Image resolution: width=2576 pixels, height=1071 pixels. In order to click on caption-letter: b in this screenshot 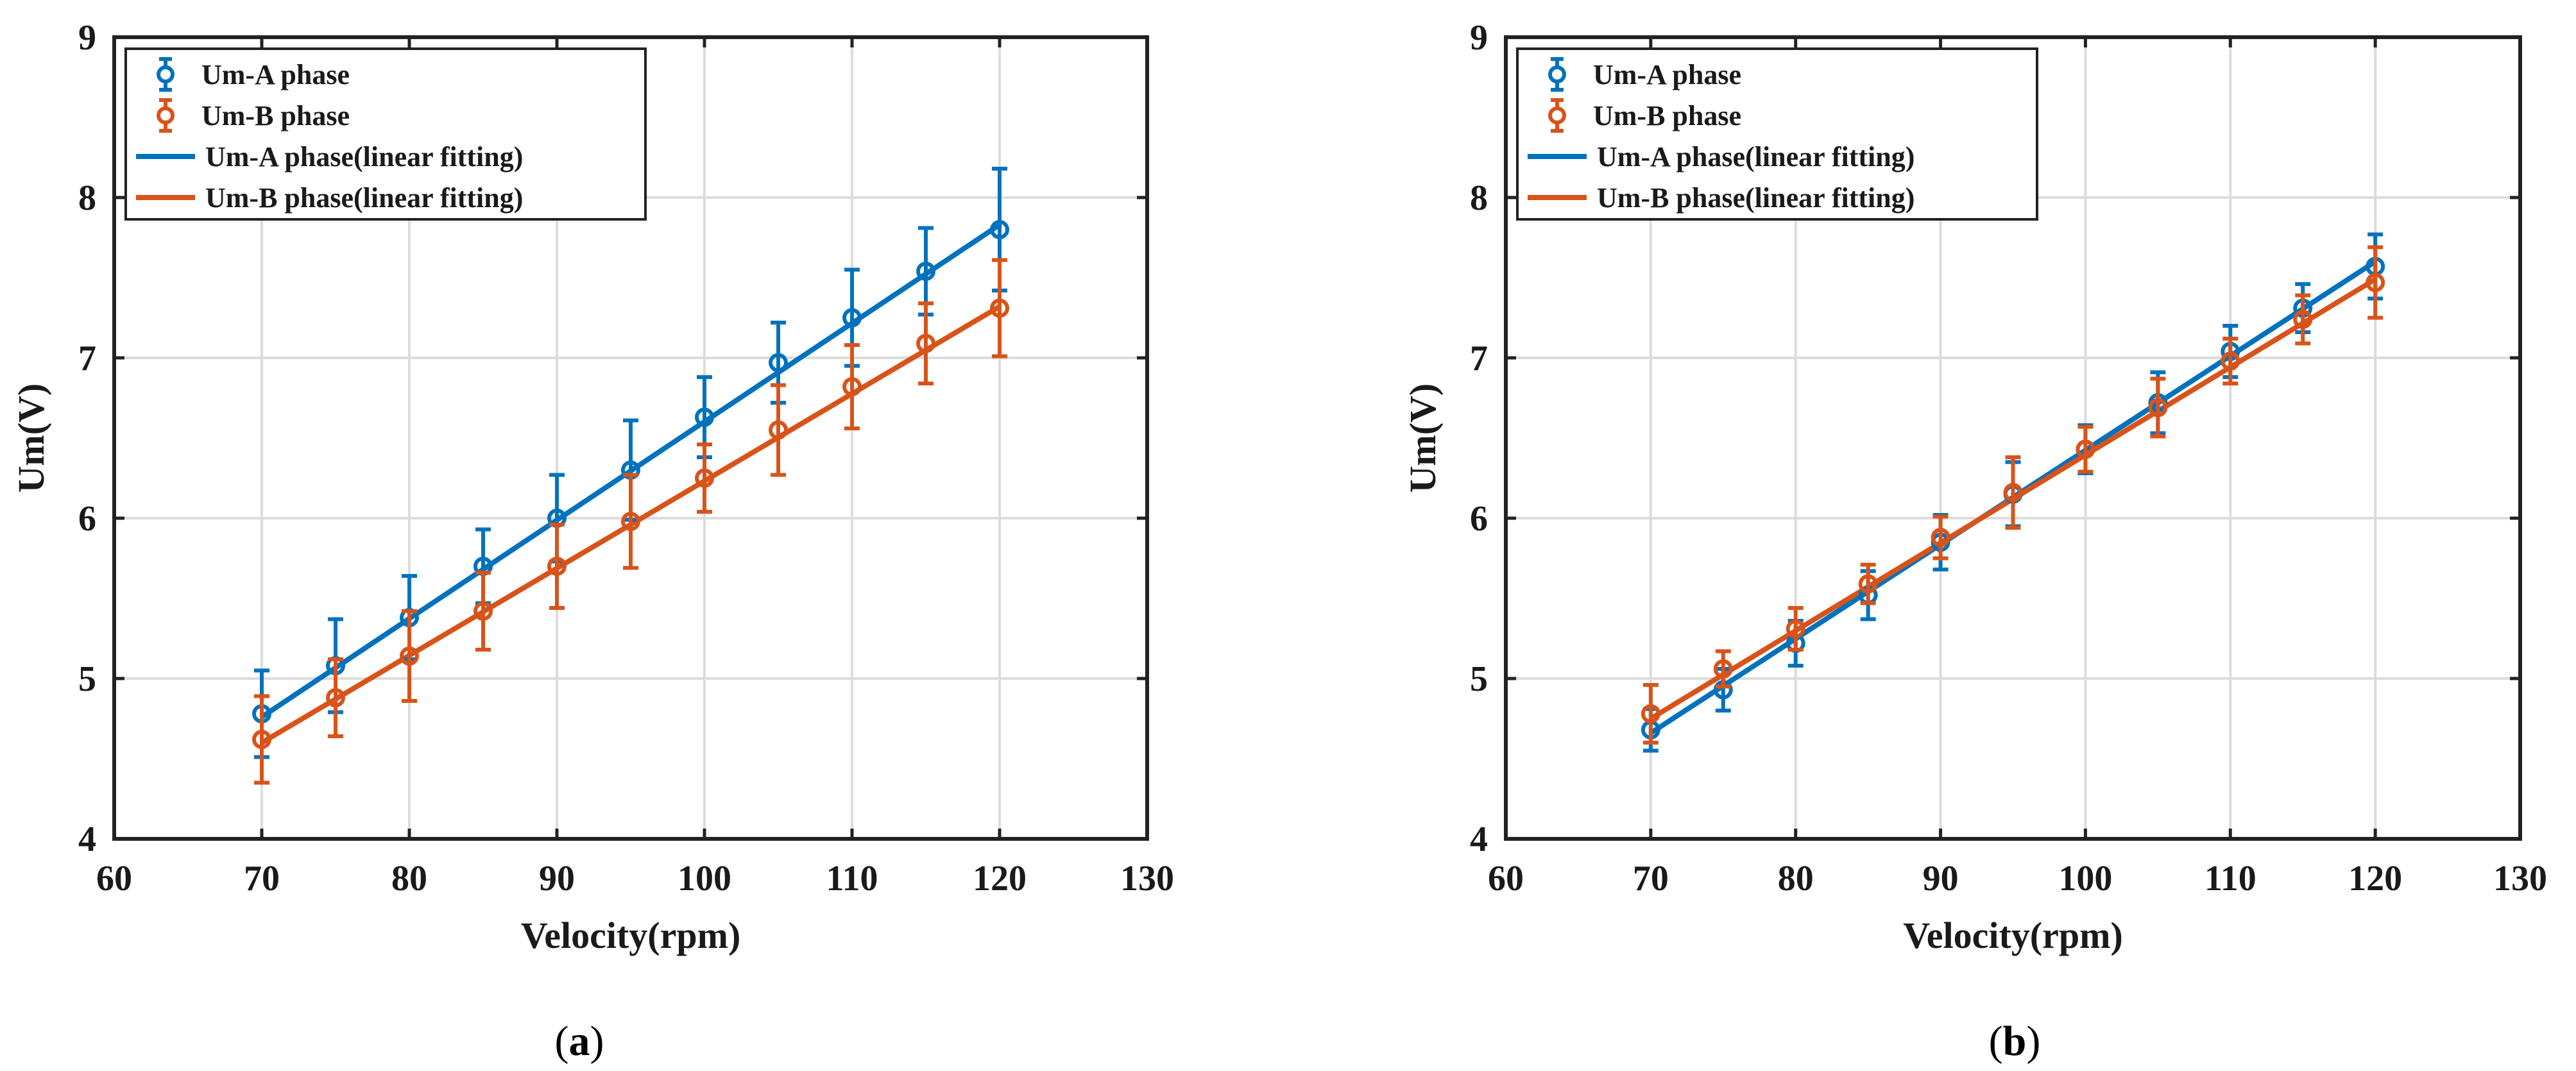, I will do `click(2015, 1041)`.